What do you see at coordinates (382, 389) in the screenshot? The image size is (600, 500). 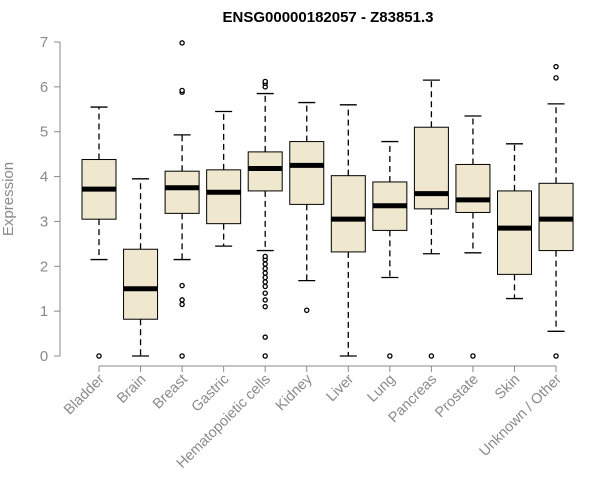 I see `x-tick-label: Lung` at bounding box center [382, 389].